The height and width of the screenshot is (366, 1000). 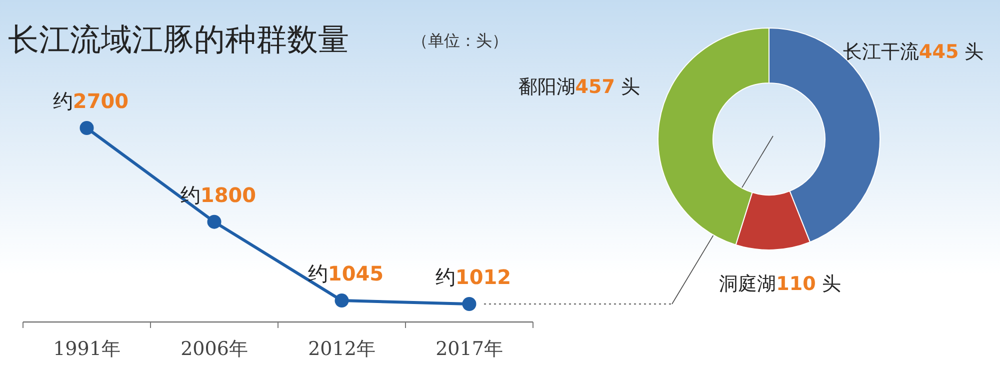 What do you see at coordinates (808, 284) in the screenshot?
I see `data-label: 110 头` at bounding box center [808, 284].